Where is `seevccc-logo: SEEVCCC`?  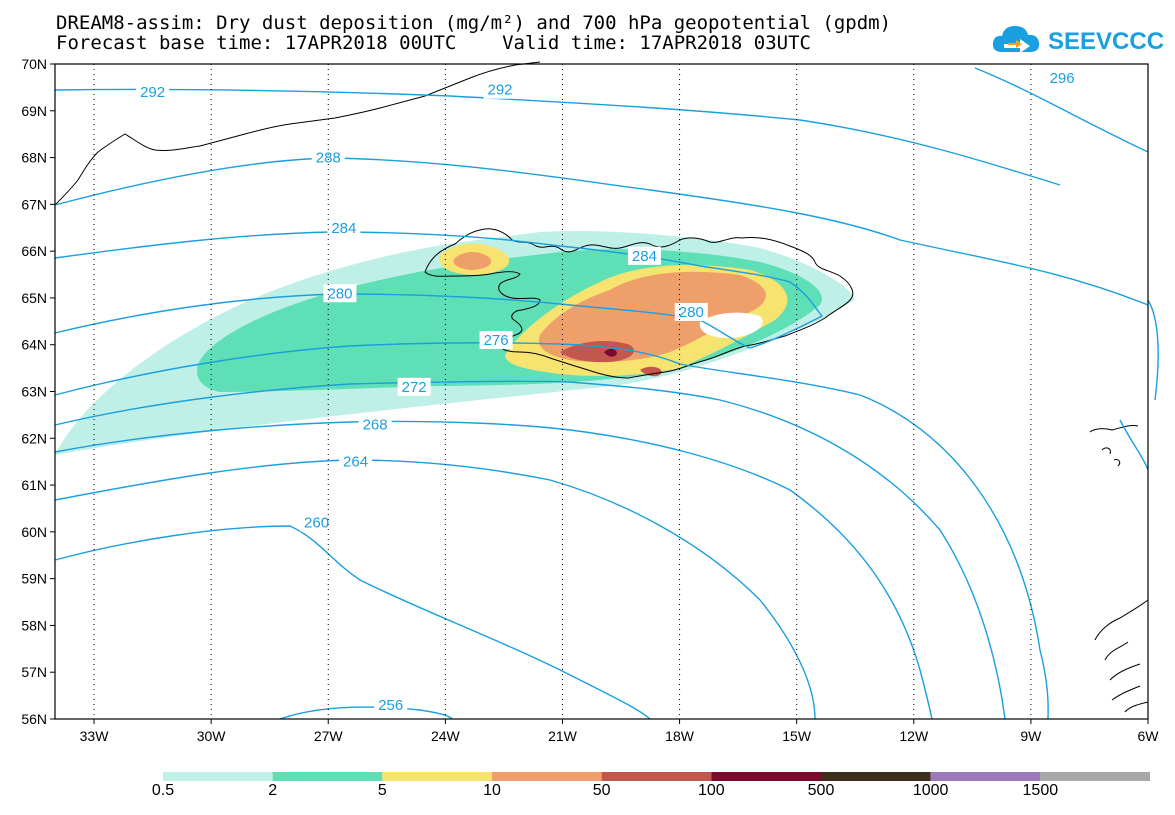
seevccc-logo: SEEVCCC is located at coordinates (1077, 42).